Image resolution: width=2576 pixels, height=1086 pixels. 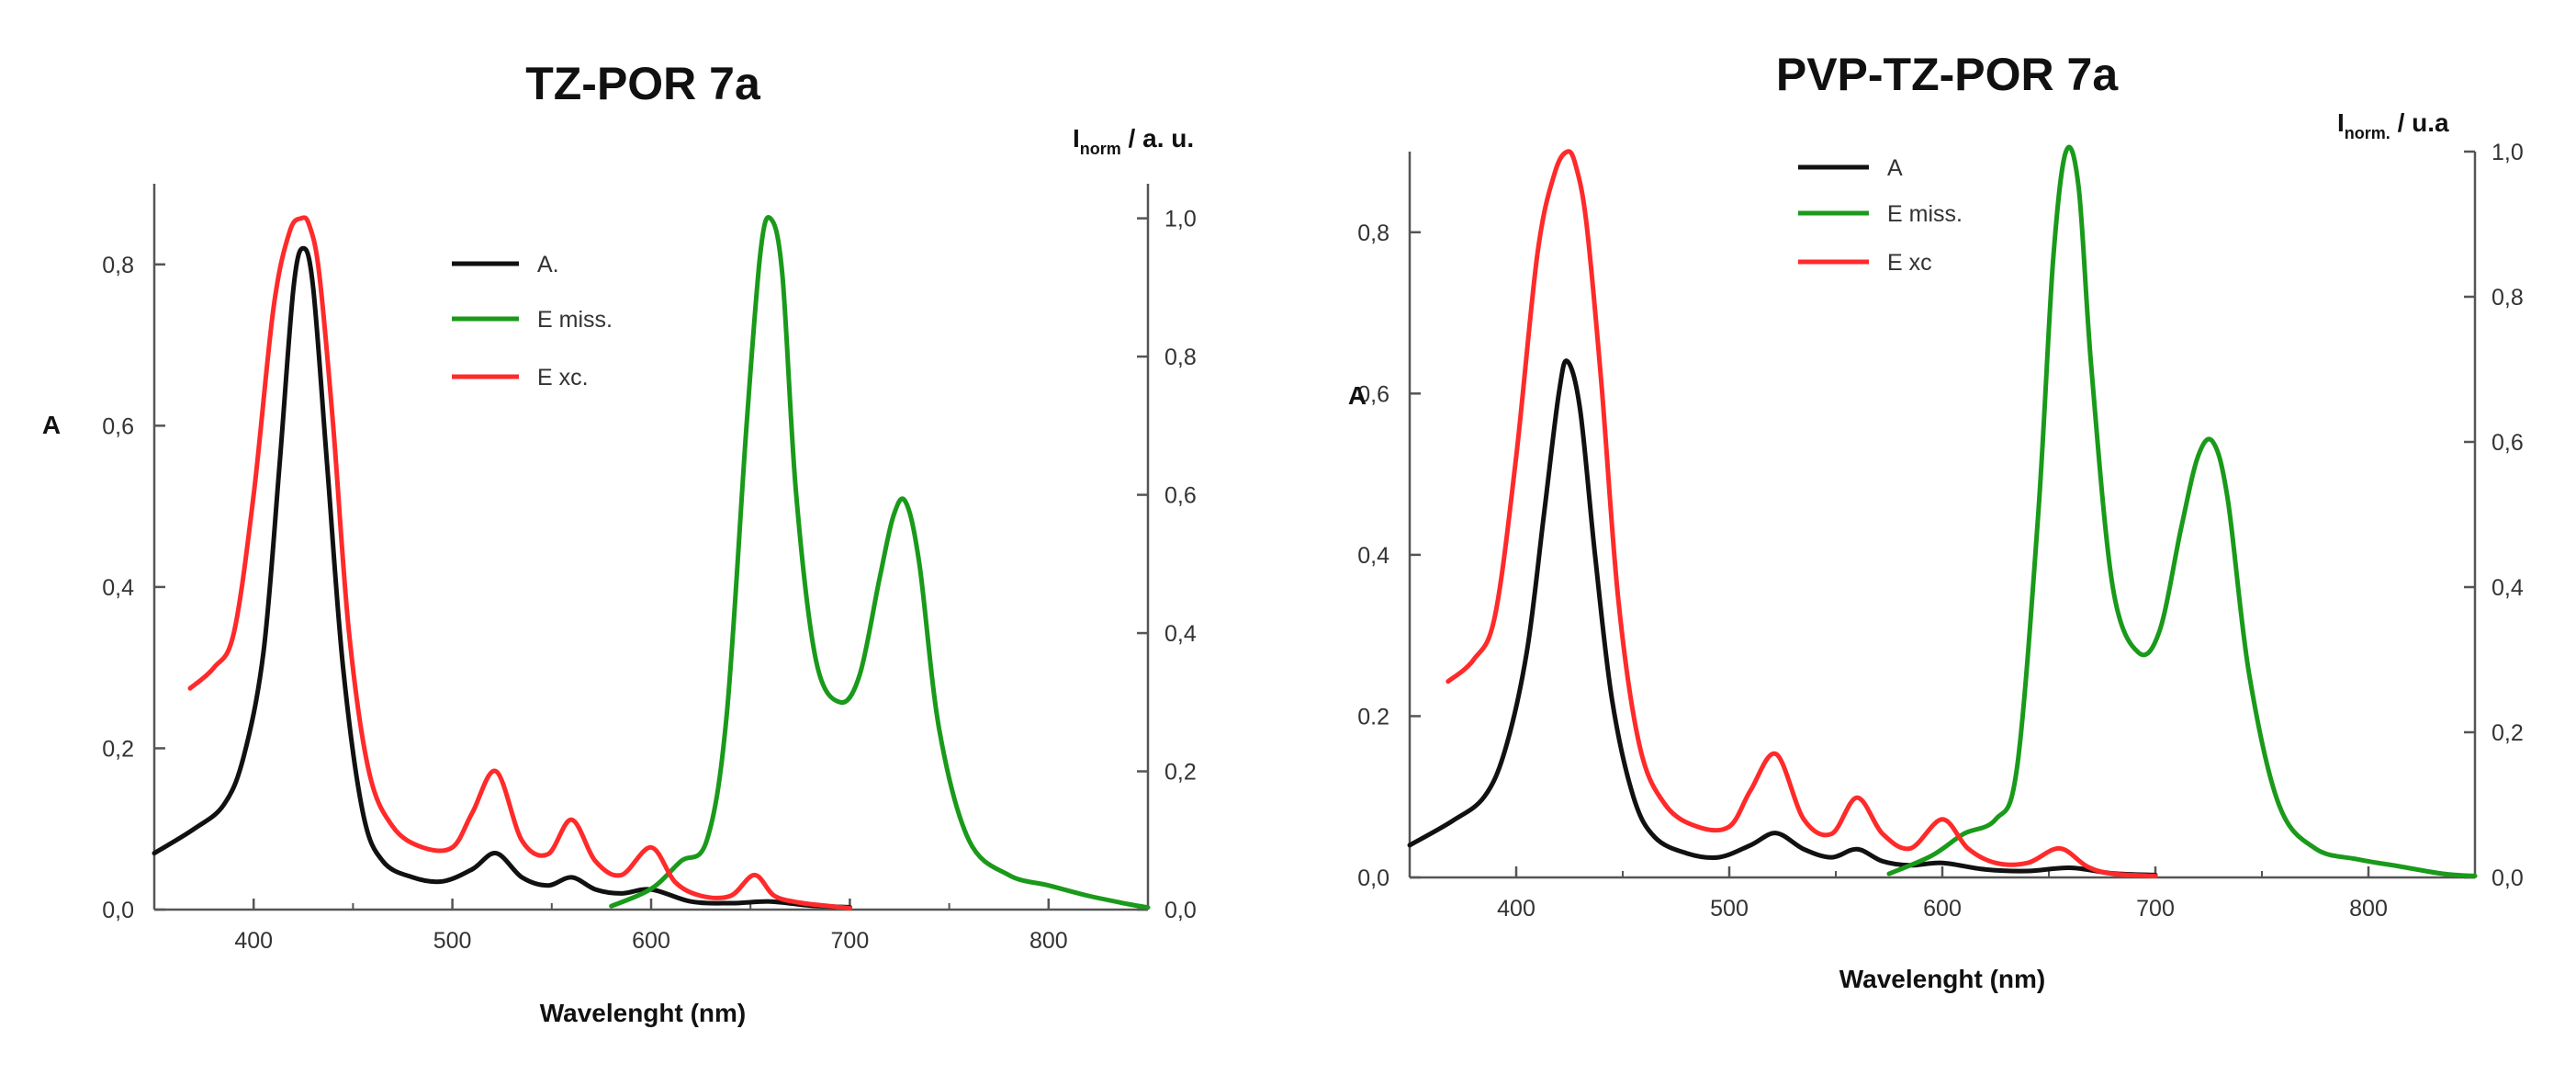 What do you see at coordinates (563, 377) in the screenshot?
I see `legend-label-excitation: E xc.` at bounding box center [563, 377].